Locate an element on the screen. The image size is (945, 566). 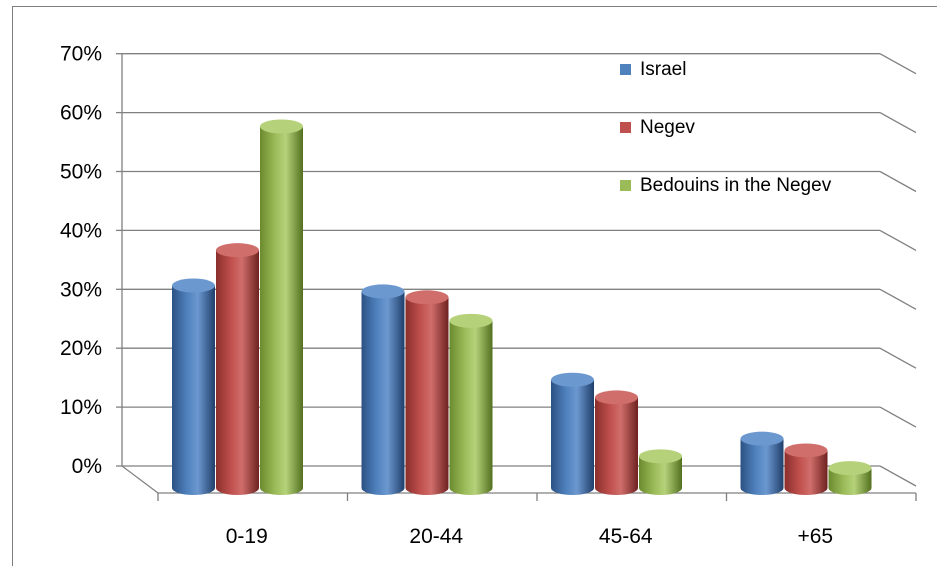
y-axis-labels: 0% 10% 20% 30% 40% 50% 60% 70% is located at coordinates (81, 260).